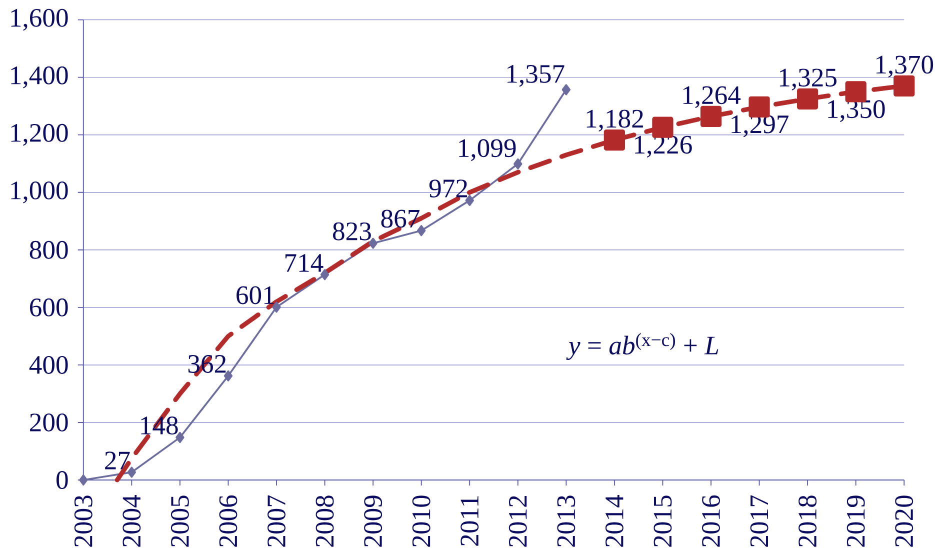 The width and height of the screenshot is (935, 557). I want to click on data-label: 1,357, so click(535, 76).